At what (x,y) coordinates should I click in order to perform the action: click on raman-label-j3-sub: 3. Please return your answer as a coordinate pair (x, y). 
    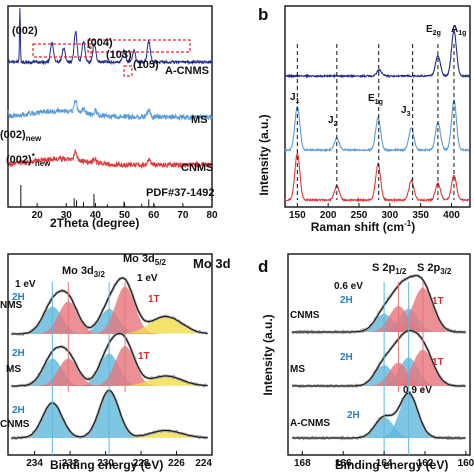
    Looking at the image, I should click on (409, 114).